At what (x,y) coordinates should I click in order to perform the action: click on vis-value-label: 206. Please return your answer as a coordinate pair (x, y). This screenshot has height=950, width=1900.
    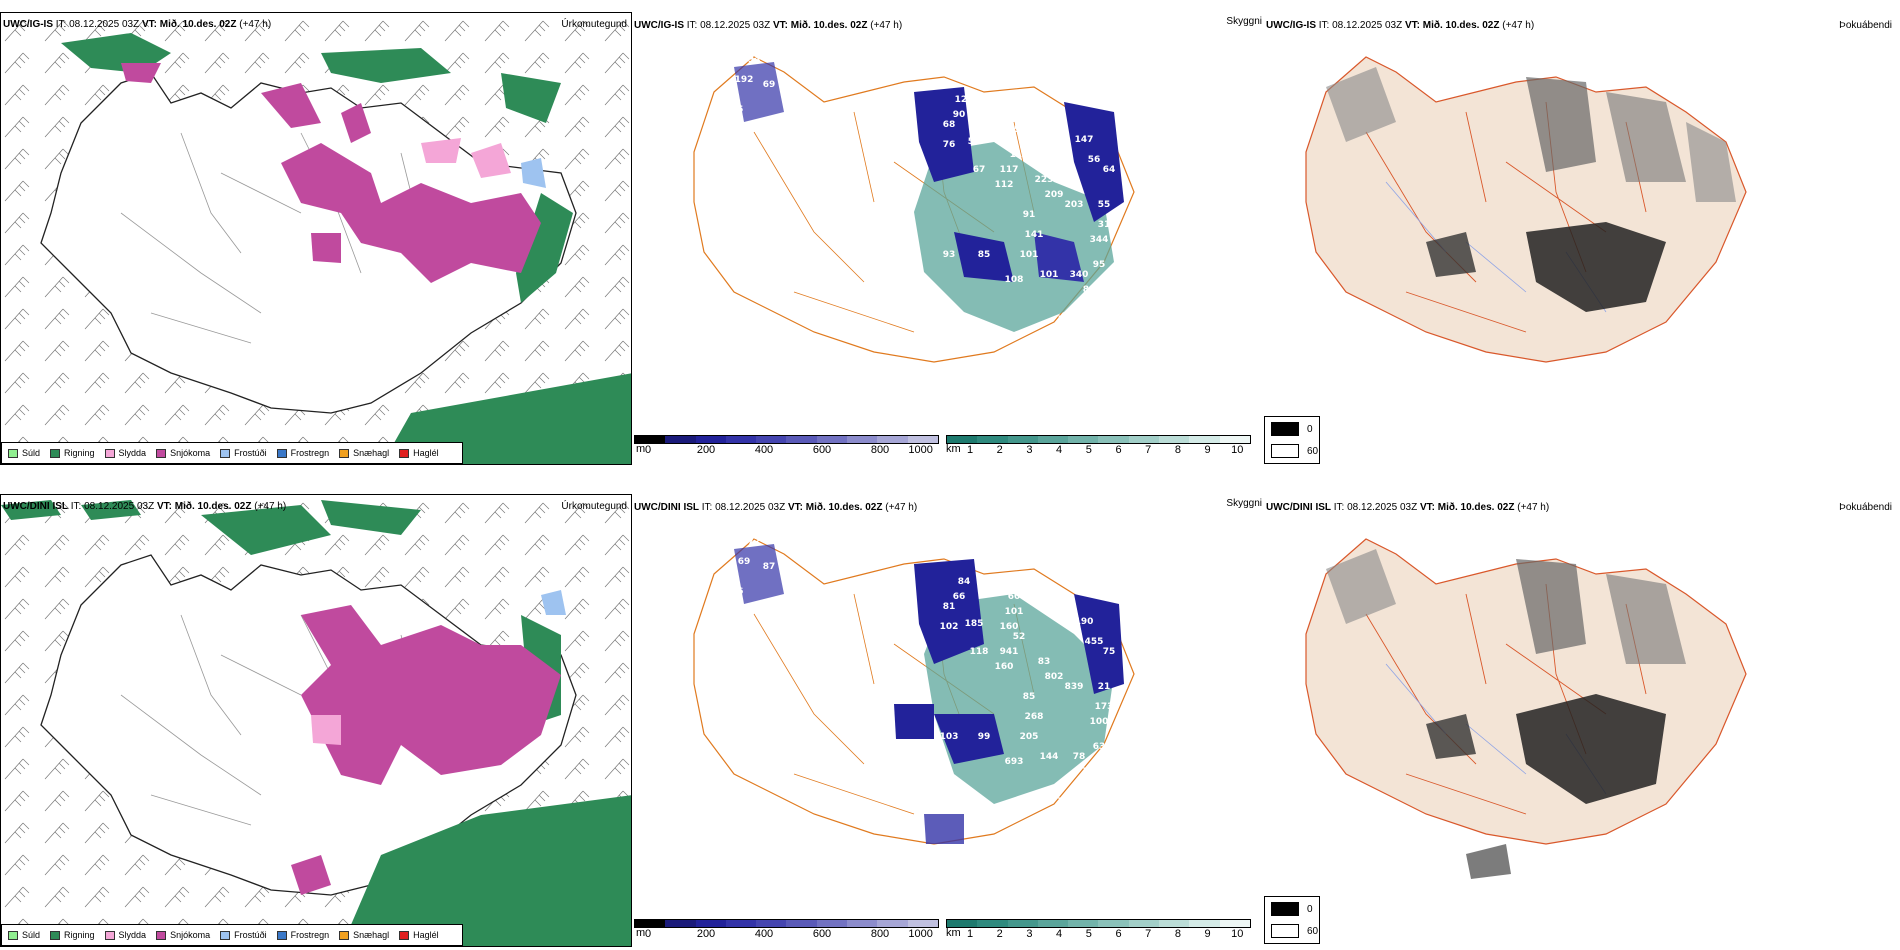
    Looking at the image, I should click on (734, 592).